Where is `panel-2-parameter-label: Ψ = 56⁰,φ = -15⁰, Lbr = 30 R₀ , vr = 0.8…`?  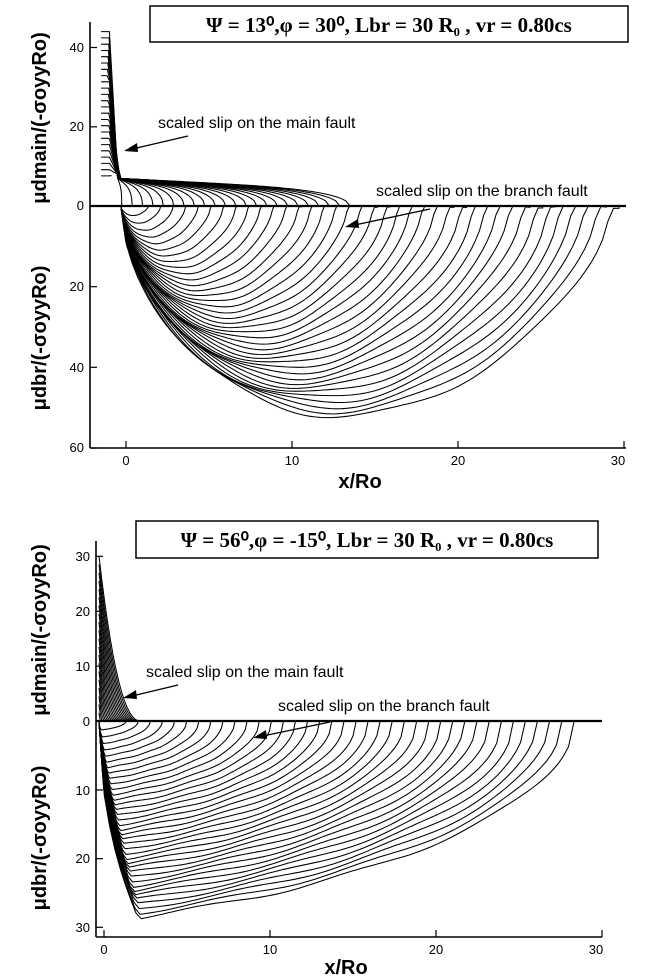 panel-2-parameter-label: Ψ = 56⁰,φ = -15⁰, Lbr = 30 R₀ , vr = 0.8… is located at coordinates (367, 540).